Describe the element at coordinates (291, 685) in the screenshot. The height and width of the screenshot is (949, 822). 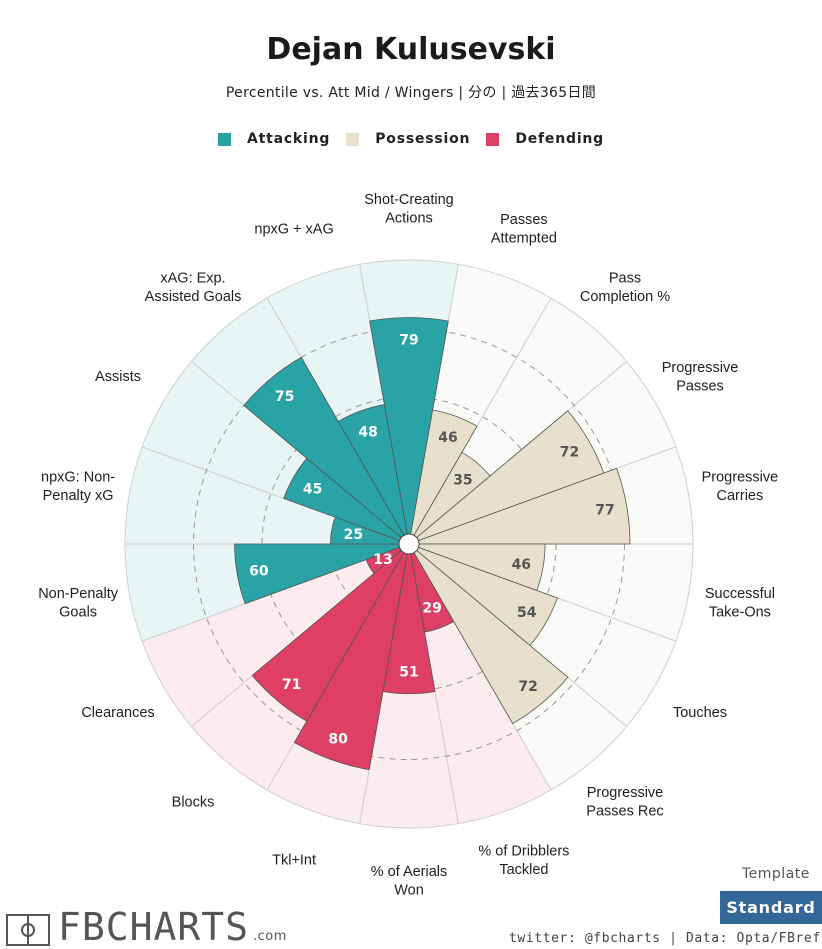
I see `value-label-11: 71` at that location.